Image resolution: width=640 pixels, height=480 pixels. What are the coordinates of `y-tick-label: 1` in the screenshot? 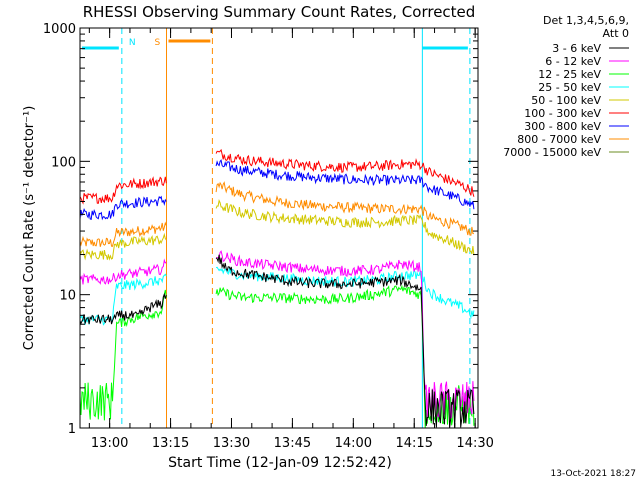 It's located at (72, 429).